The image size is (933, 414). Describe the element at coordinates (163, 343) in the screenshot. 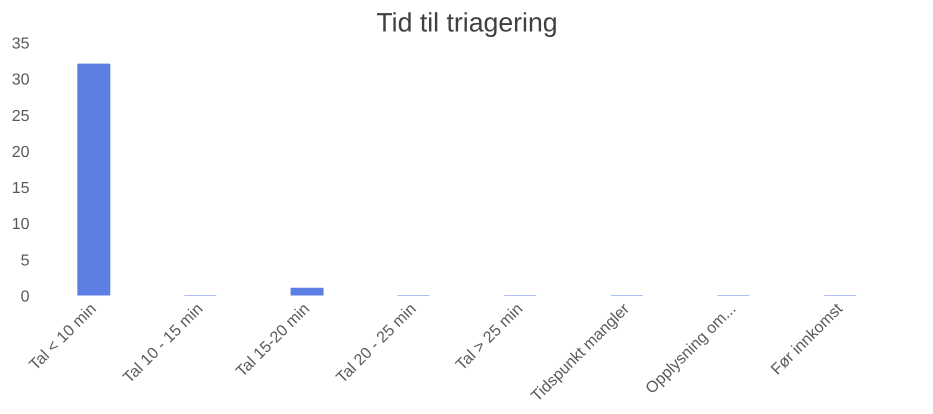

I see `x-tick-label: Tal 10 - 15 min` at that location.